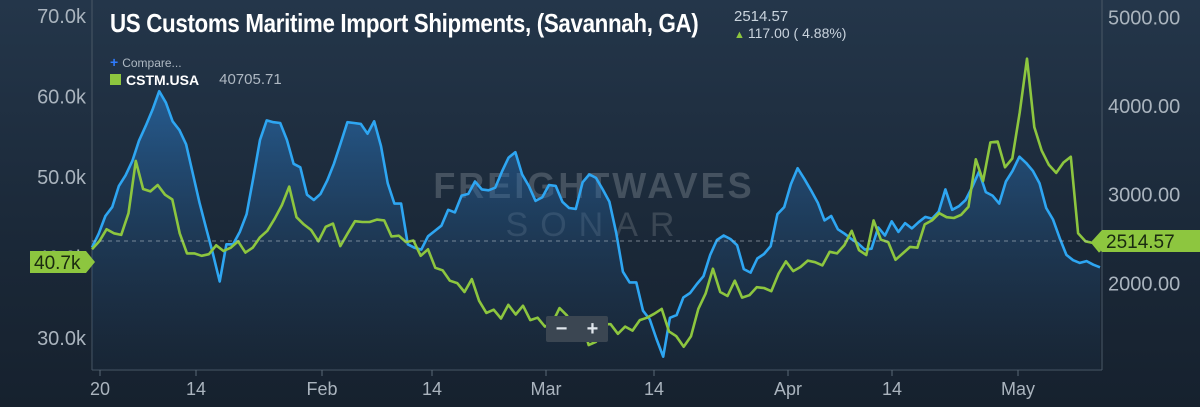 This screenshot has height=407, width=1200. I want to click on right-value-marker: 2514.57, so click(1146, 241).